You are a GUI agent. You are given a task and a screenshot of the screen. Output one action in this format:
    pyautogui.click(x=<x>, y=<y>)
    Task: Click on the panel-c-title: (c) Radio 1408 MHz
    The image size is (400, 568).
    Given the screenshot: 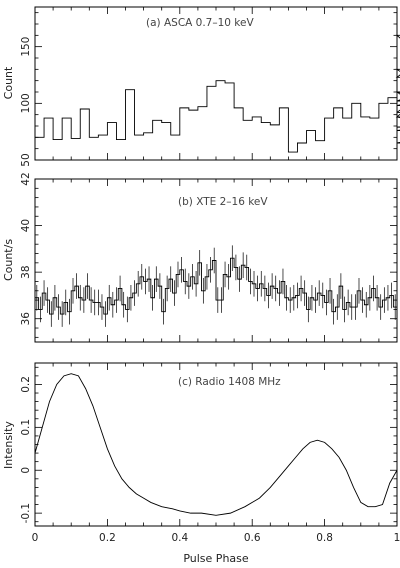 What is the action you would take?
    pyautogui.click(x=229, y=382)
    